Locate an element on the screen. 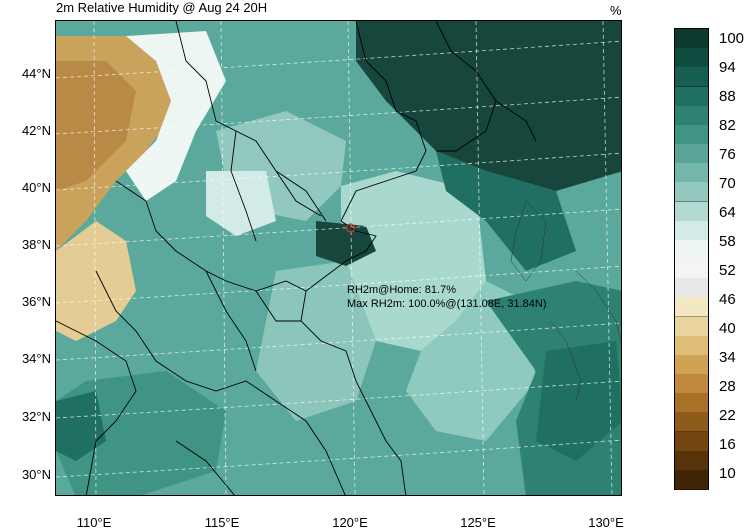 This screenshot has height=532, width=749. colorbar-label: 46 is located at coordinates (727, 299).